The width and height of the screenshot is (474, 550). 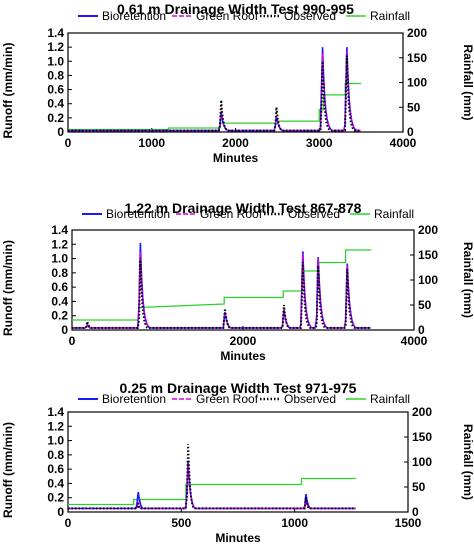 I want to click on x-tick-label: 500, so click(x=181, y=523).